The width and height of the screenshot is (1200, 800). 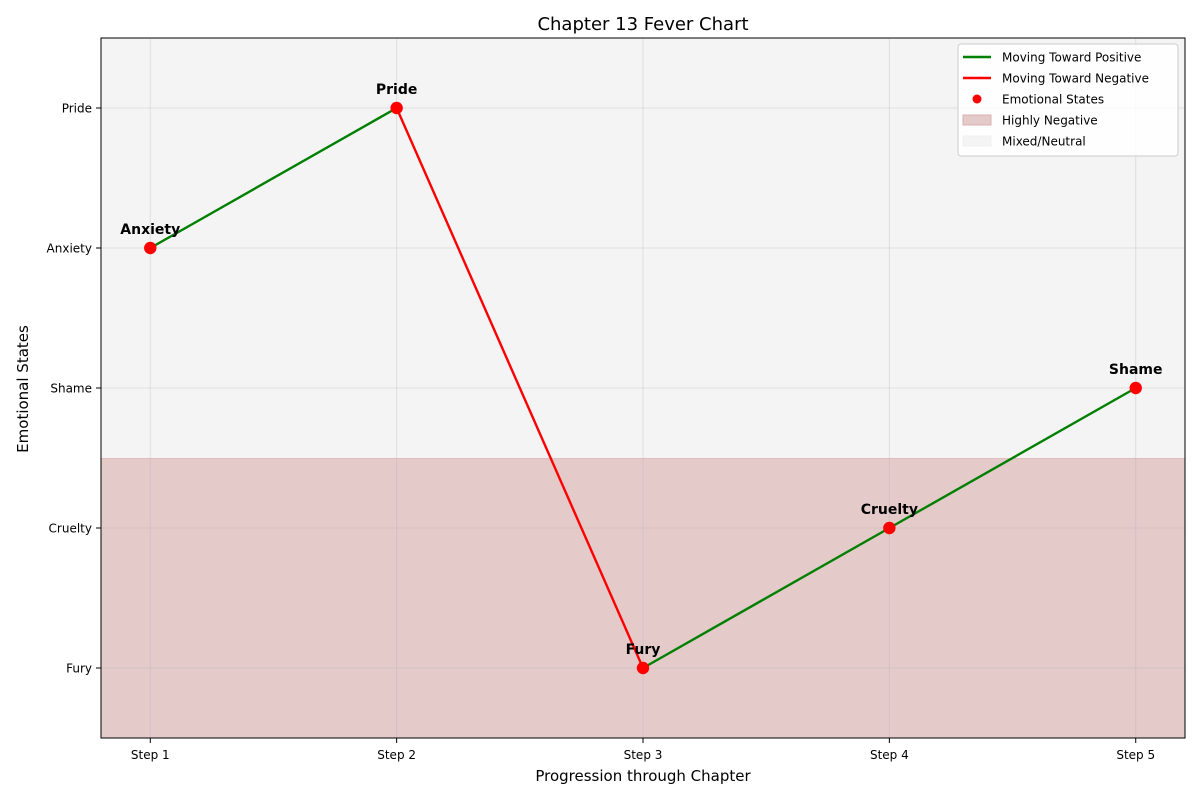 What do you see at coordinates (396, 108) in the screenshot?
I see `marker-pride` at bounding box center [396, 108].